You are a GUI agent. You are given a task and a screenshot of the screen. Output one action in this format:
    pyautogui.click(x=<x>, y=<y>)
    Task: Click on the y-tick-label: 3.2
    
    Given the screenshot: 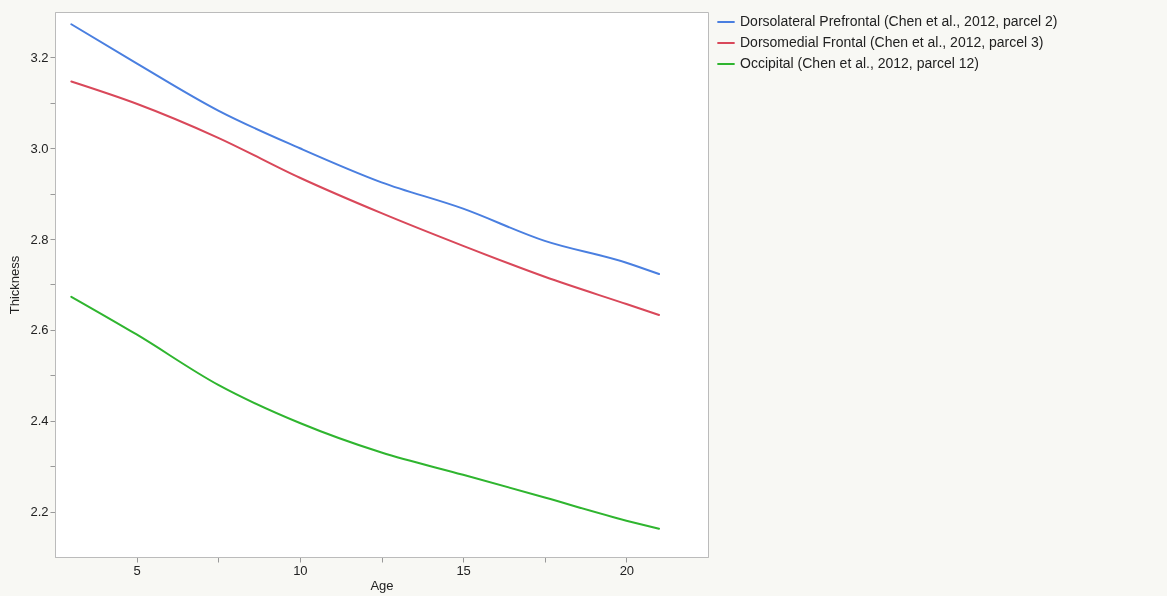 What is the action you would take?
    pyautogui.click(x=39, y=57)
    